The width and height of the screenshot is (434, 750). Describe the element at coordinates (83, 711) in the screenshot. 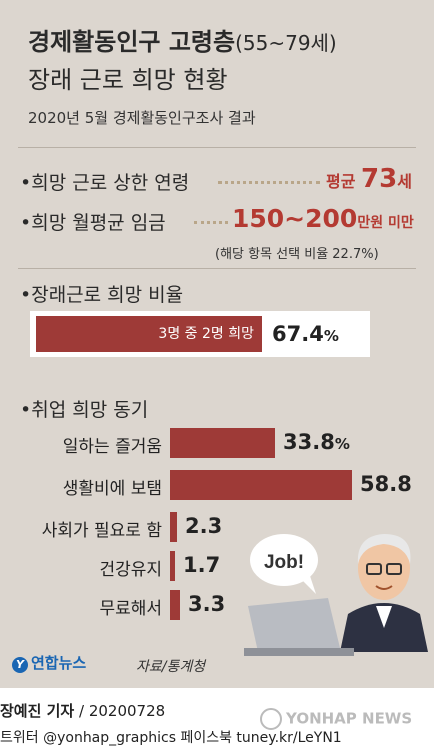

I see `reporter-credit: 장예진 기자 / 20200728` at that location.